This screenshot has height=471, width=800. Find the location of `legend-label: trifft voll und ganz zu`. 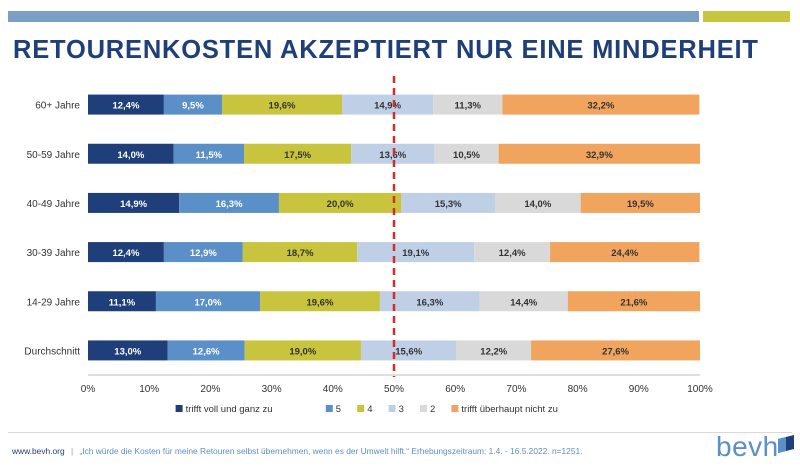

legend-label: trifft voll und ganz zu is located at coordinates (229, 409).